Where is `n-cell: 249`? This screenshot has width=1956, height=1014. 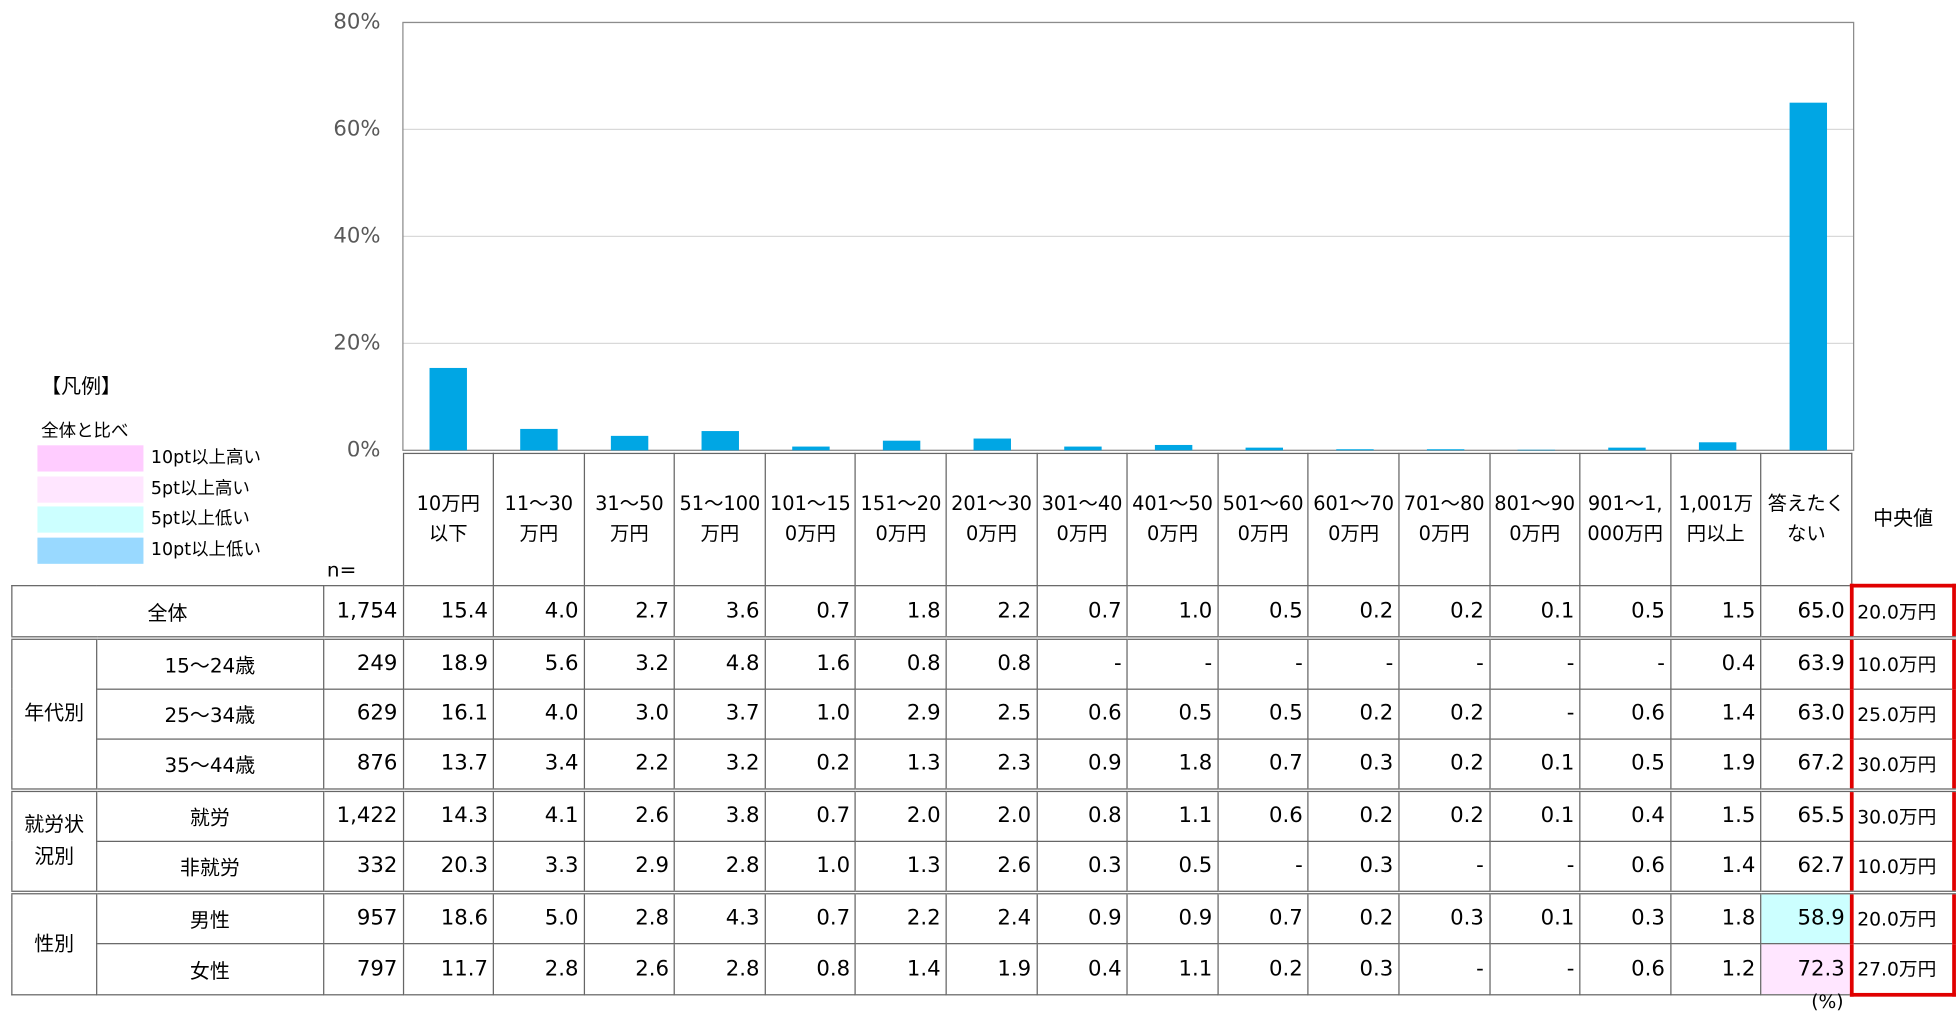
n-cell: 249 is located at coordinates (363, 662).